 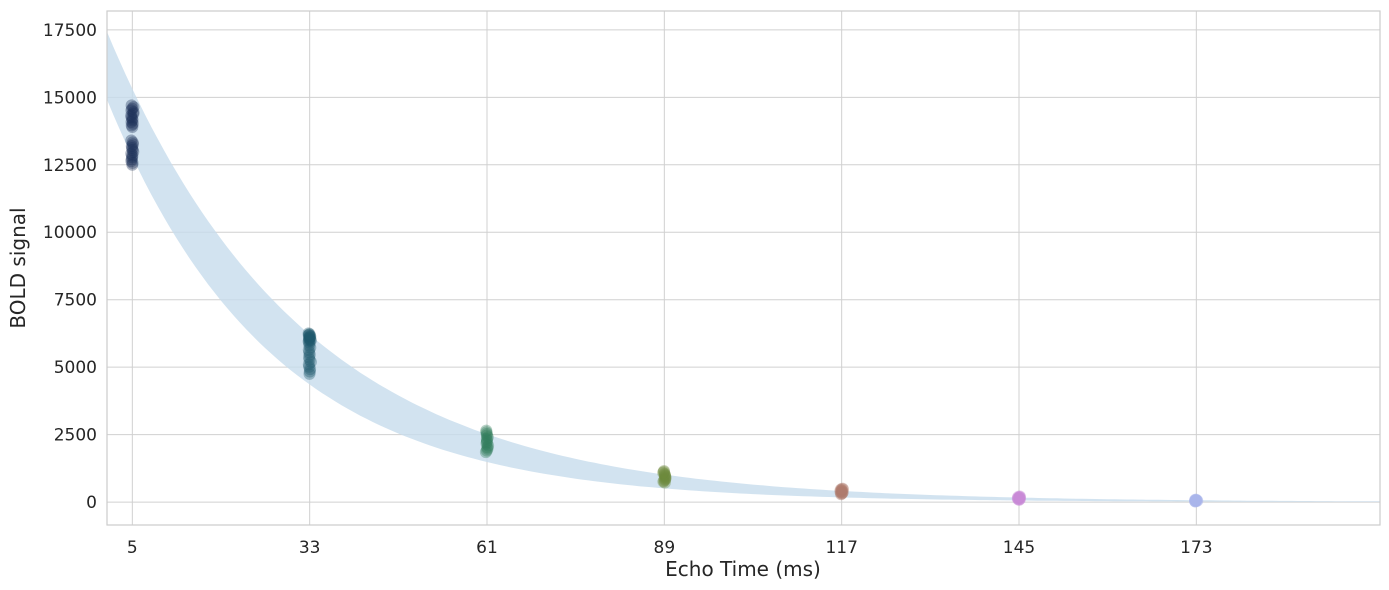 I want to click on x-tick-label: 173, so click(x=1196, y=548).